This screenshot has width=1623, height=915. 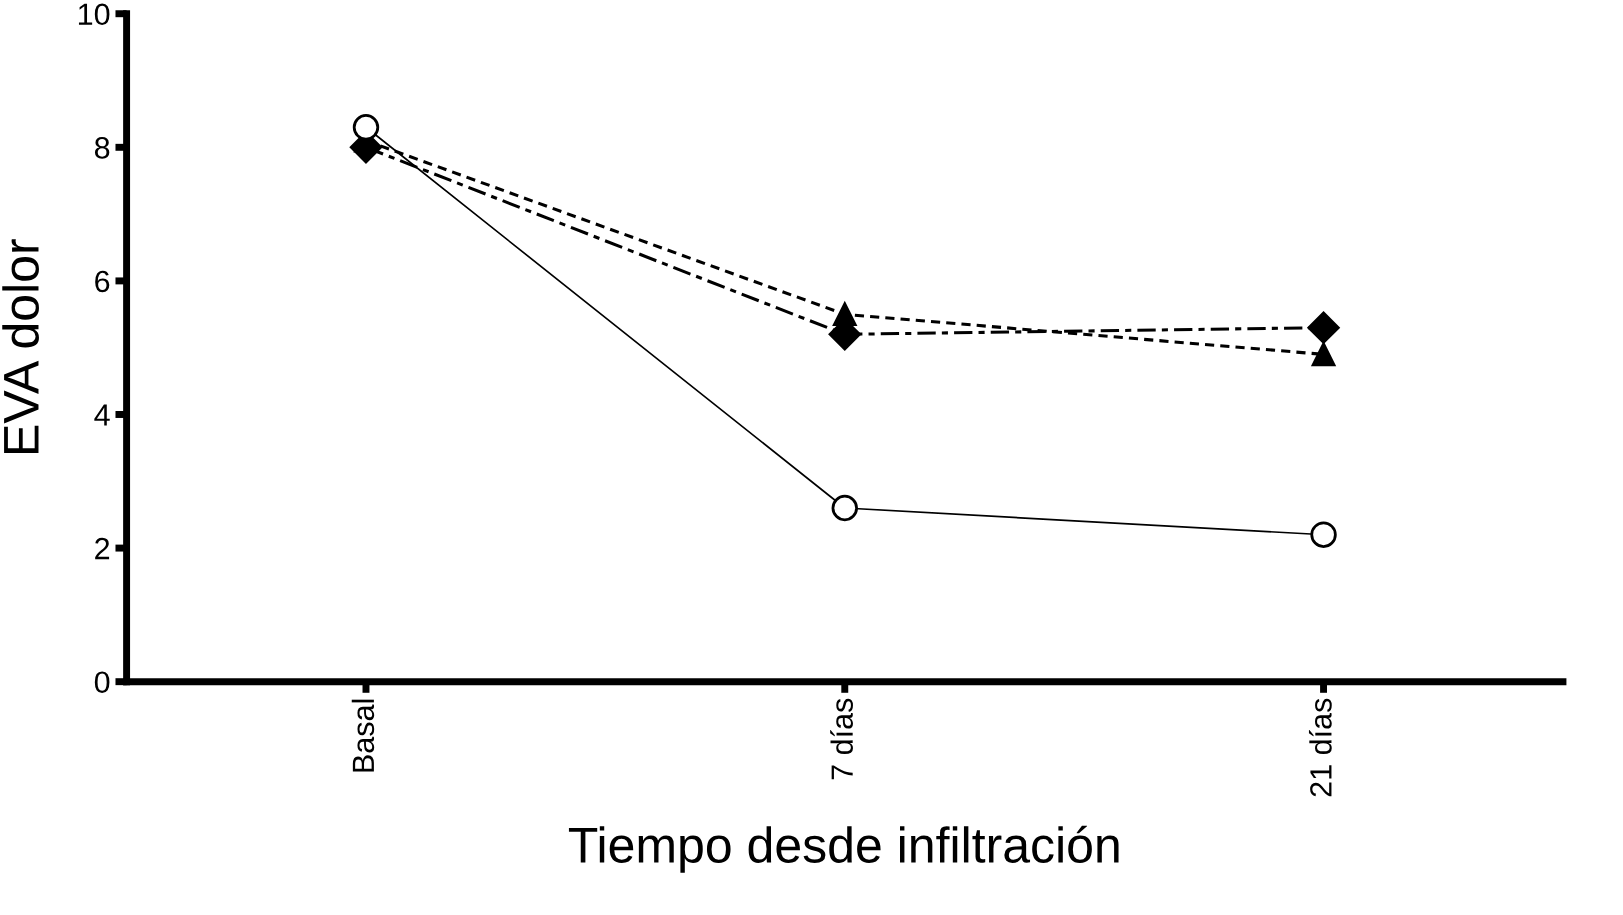 I want to click on x-axis-title: Tiempo desde infiltración, so click(x=843, y=849).